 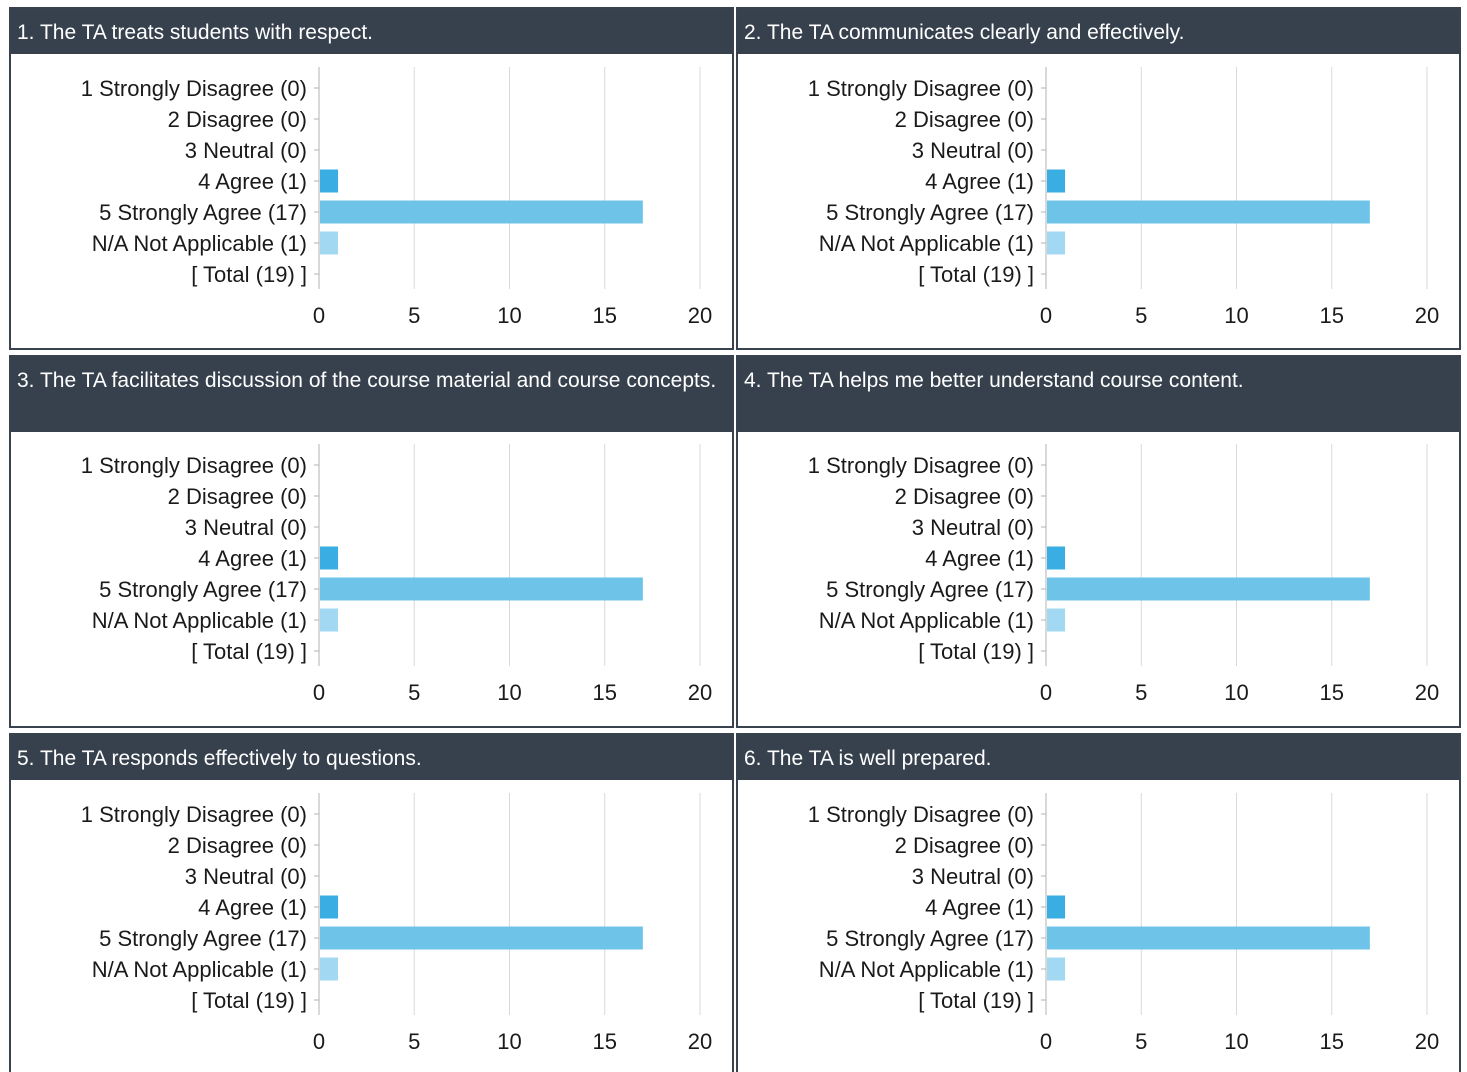 I want to click on chart-title: 6. The TA is well prepared., so click(x=1098, y=757).